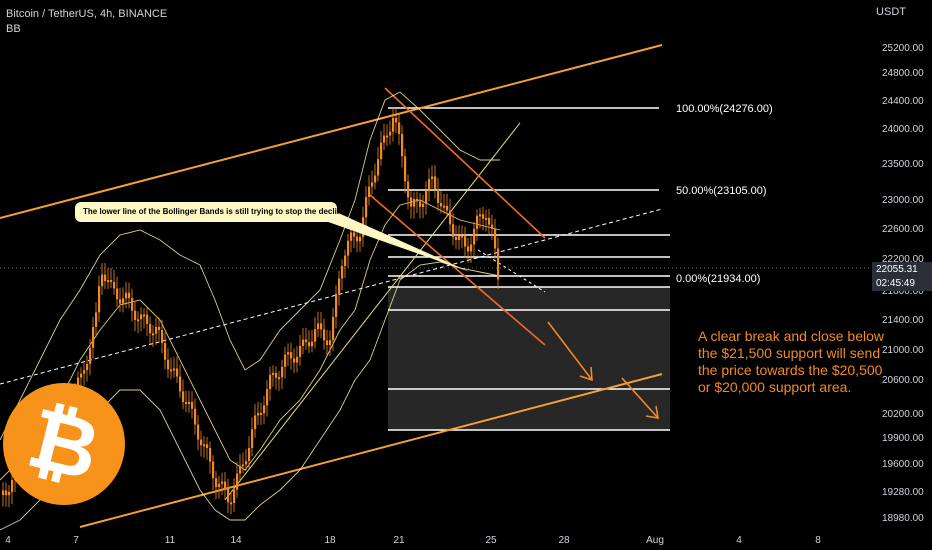  What do you see at coordinates (170, 540) in the screenshot?
I see `x-tick-label: 11` at bounding box center [170, 540].